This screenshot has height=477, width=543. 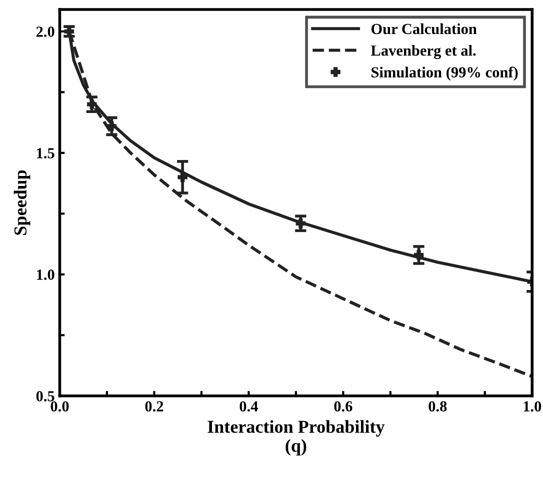 I want to click on legend-label: Our Calculation, so click(x=424, y=28).